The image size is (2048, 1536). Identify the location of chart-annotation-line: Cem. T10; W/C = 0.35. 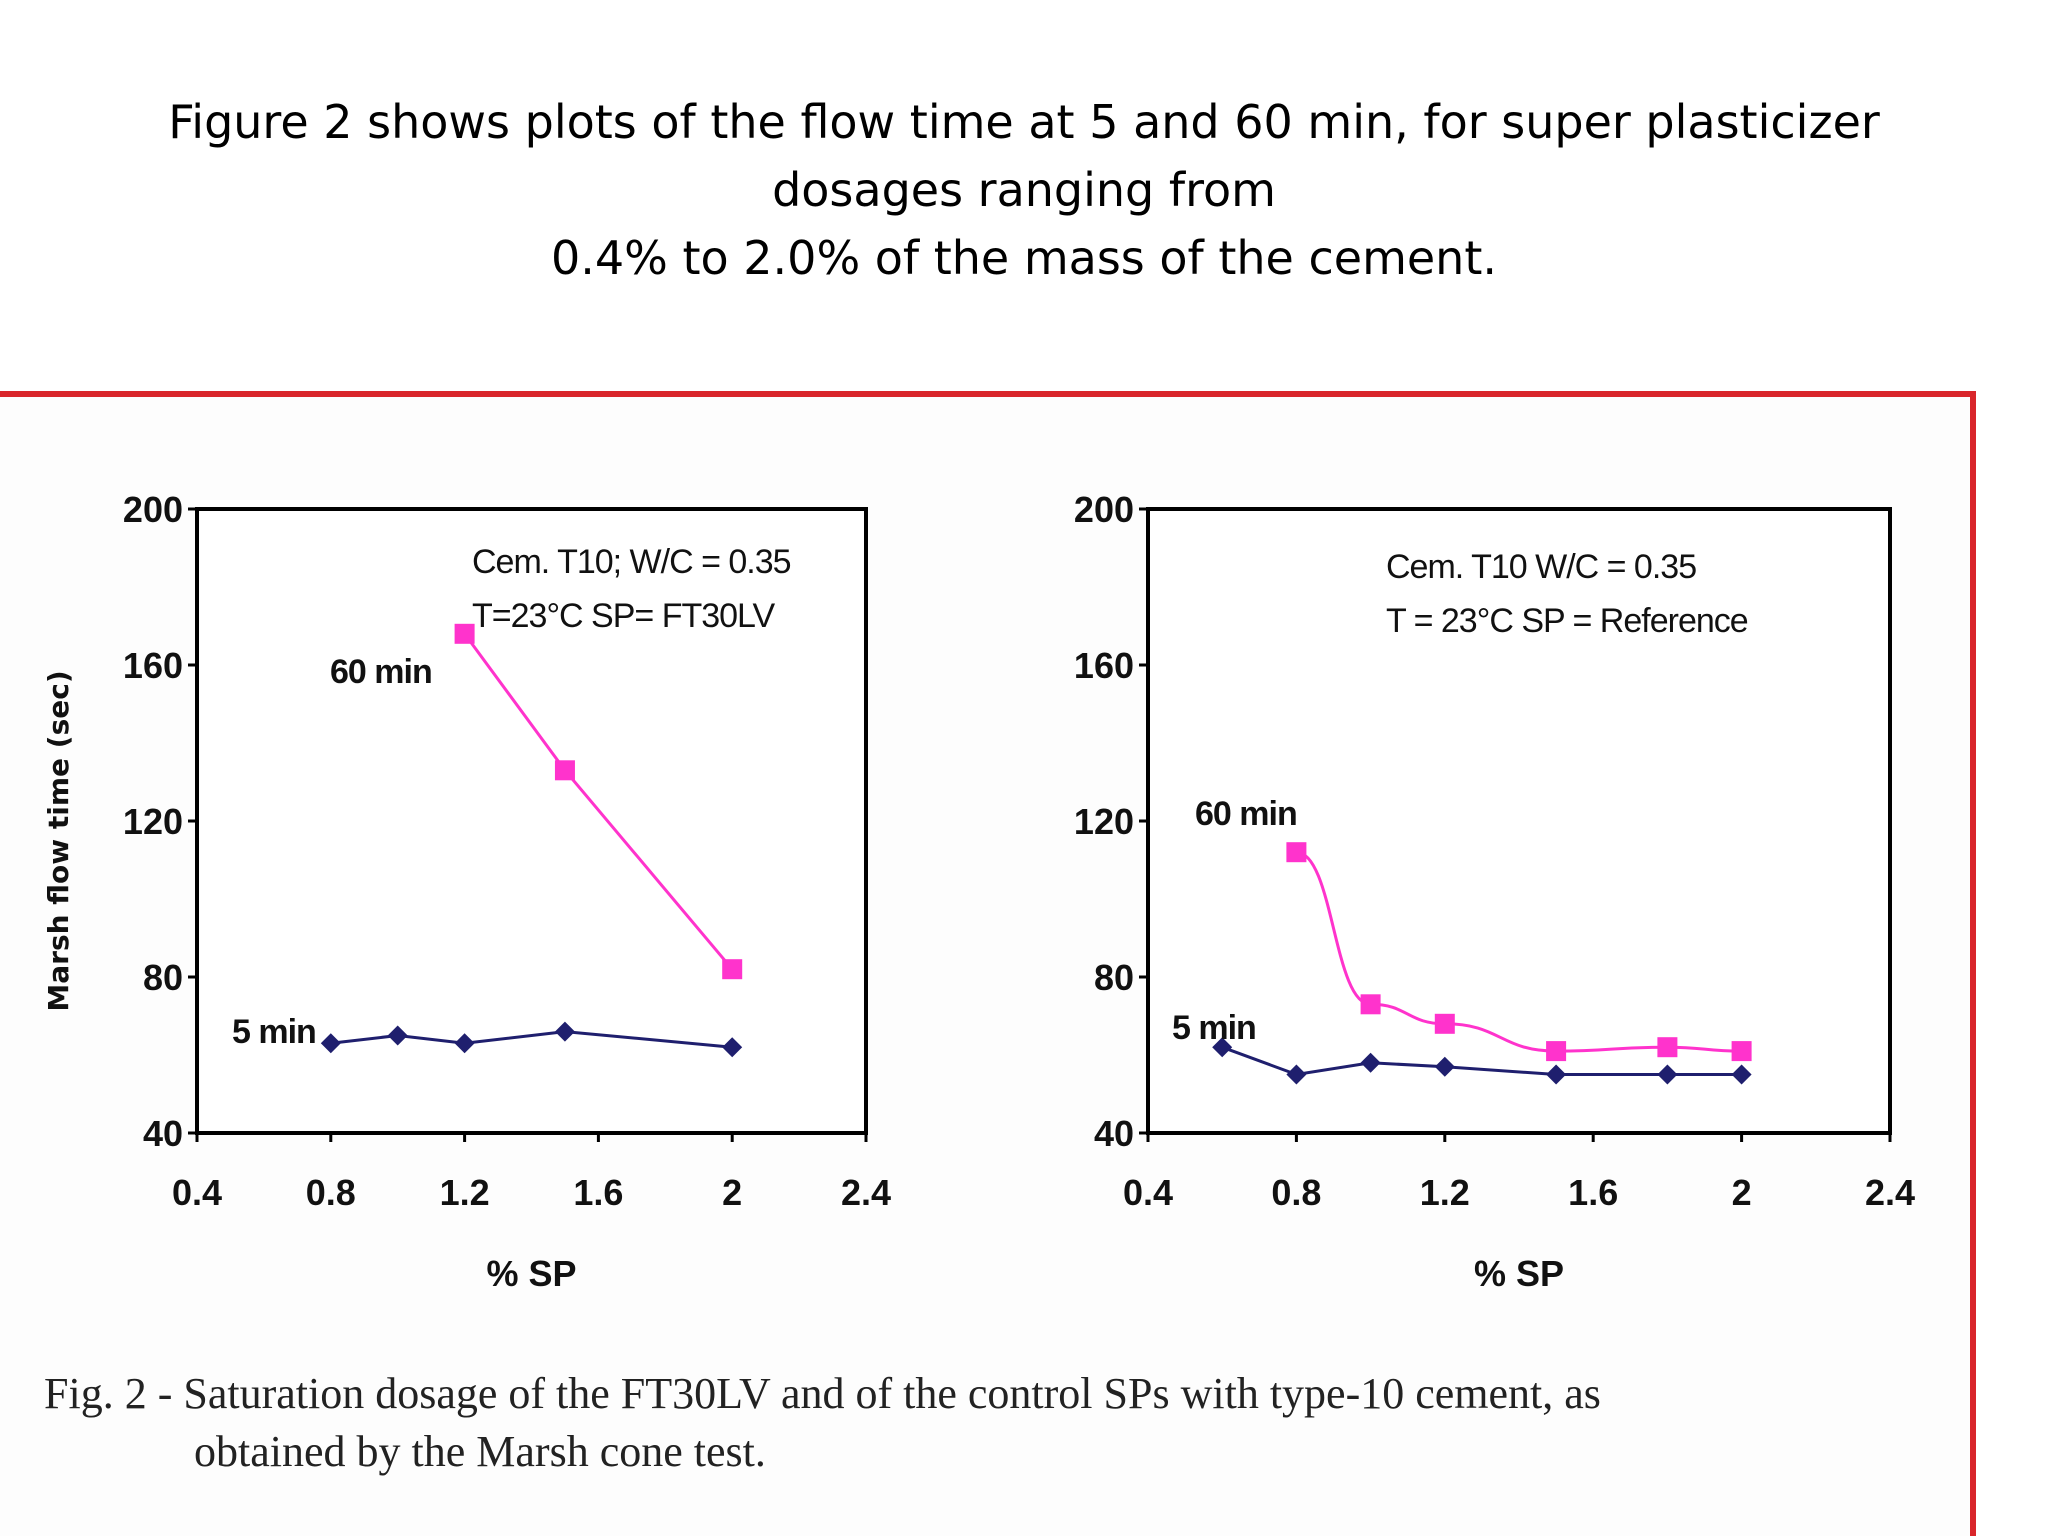
(631, 562).